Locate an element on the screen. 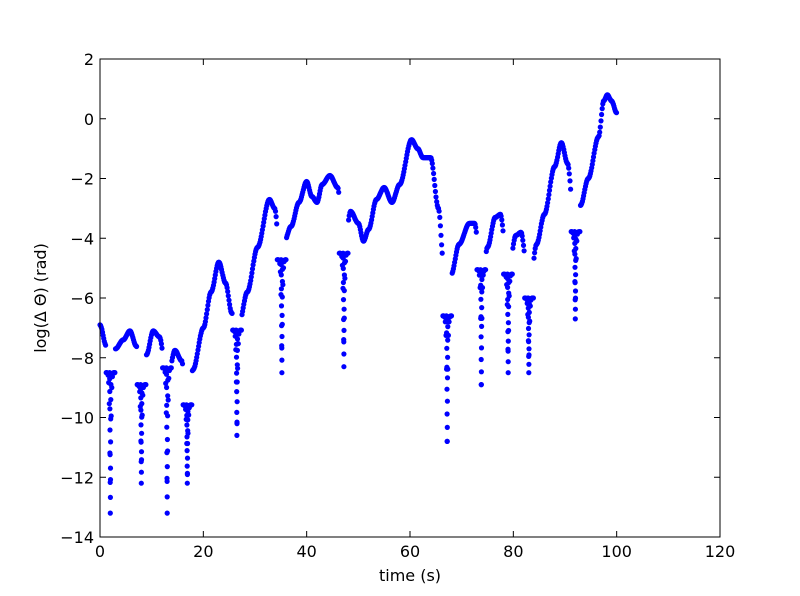  y-axis-label: log(Δ Θ) (rad) is located at coordinates (40, 298).